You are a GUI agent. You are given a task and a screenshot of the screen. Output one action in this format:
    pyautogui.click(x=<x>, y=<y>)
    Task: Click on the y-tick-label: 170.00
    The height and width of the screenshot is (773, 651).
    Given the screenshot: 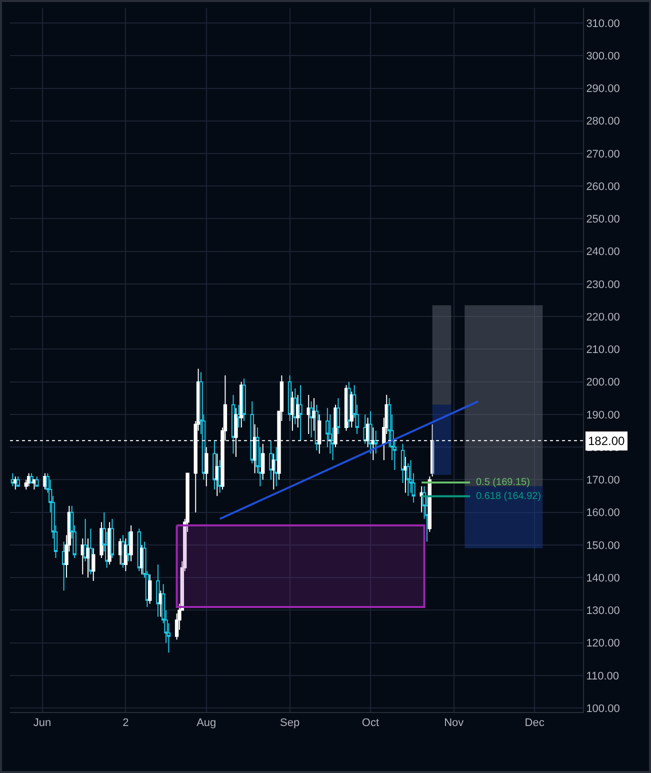 What is the action you would take?
    pyautogui.click(x=603, y=480)
    